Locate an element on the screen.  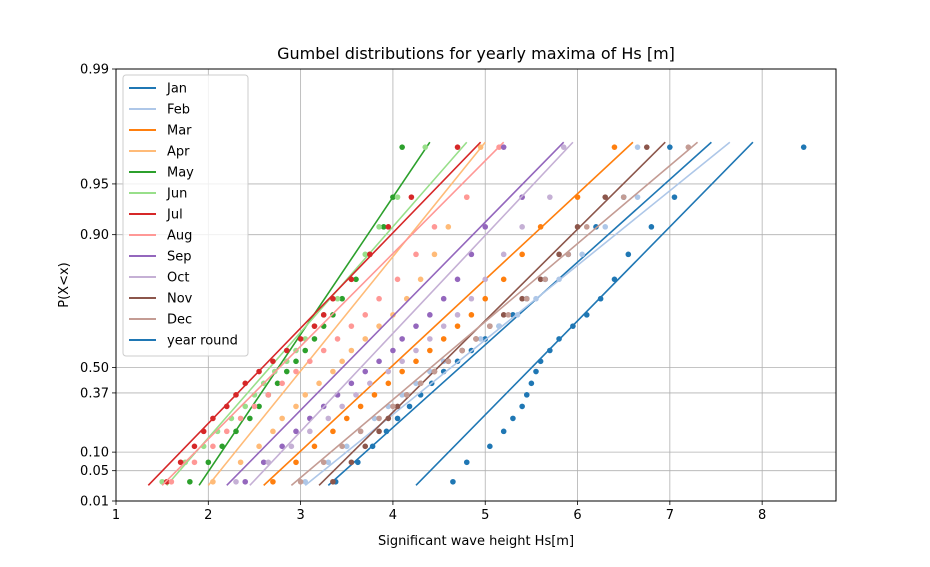
x-tick-label: 7 is located at coordinates (670, 515).